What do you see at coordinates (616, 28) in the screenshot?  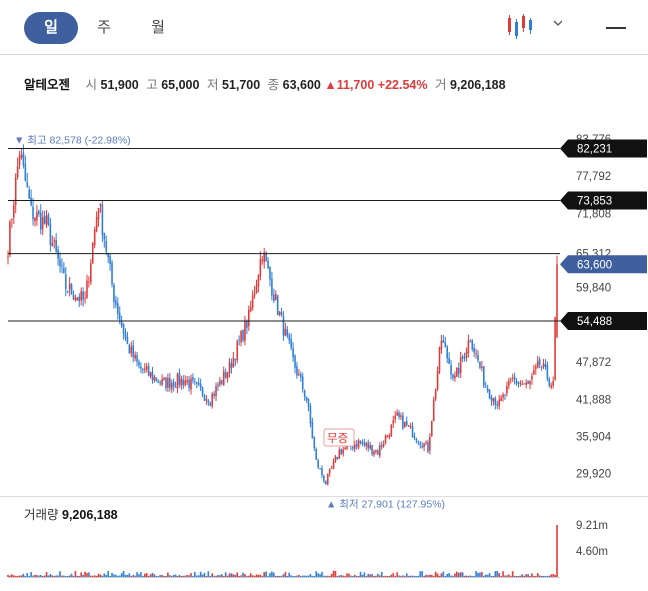 I see `menu-icon` at bounding box center [616, 28].